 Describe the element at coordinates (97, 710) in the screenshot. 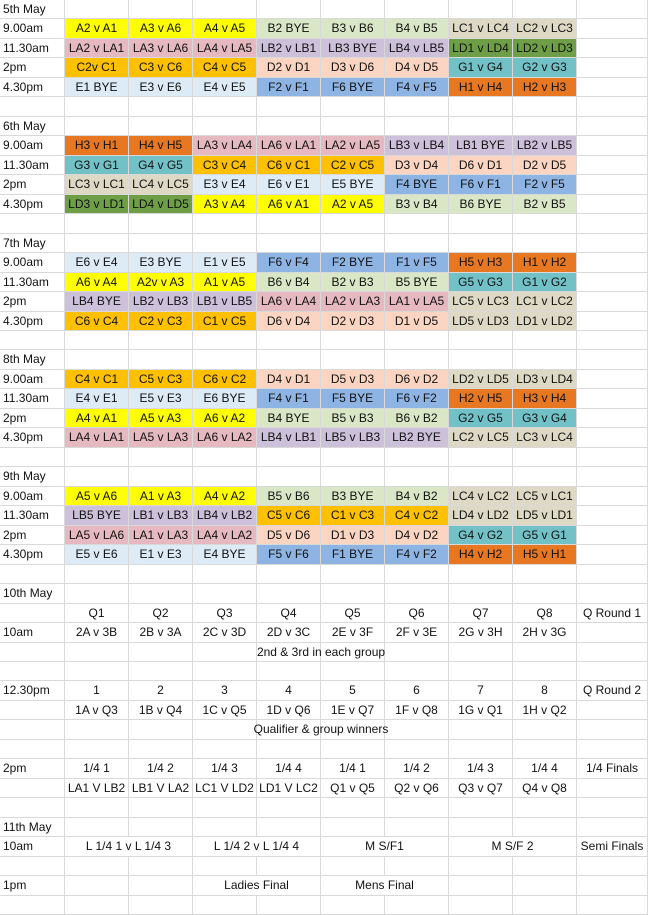

I see `match-cell: 1A v Q3` at that location.